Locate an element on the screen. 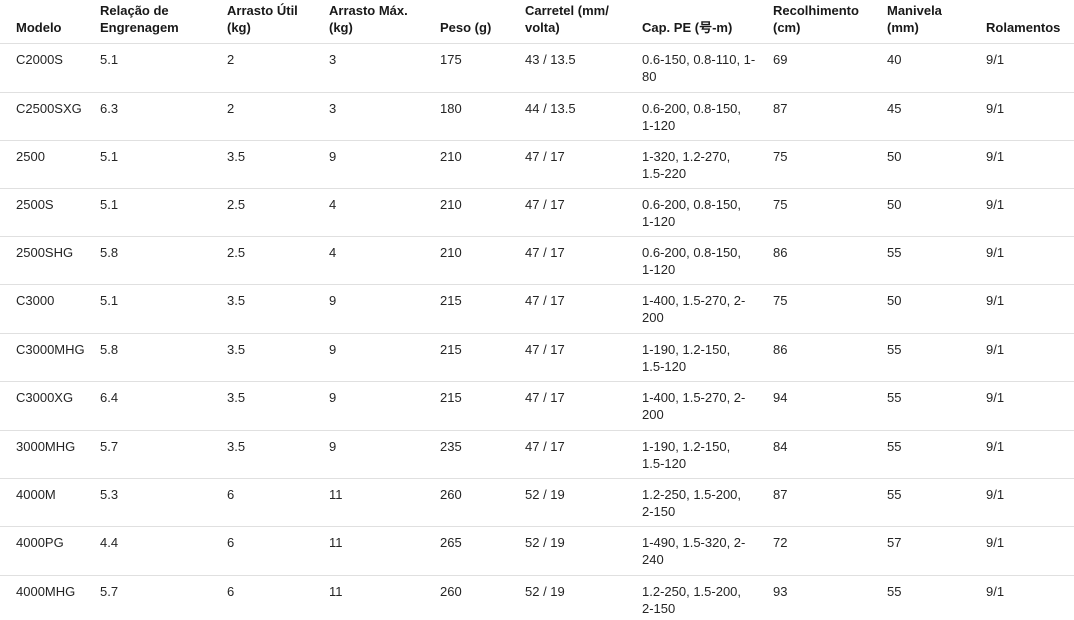 The height and width of the screenshot is (620, 1074). cell-modelo: 3000MHG is located at coordinates (50, 454).